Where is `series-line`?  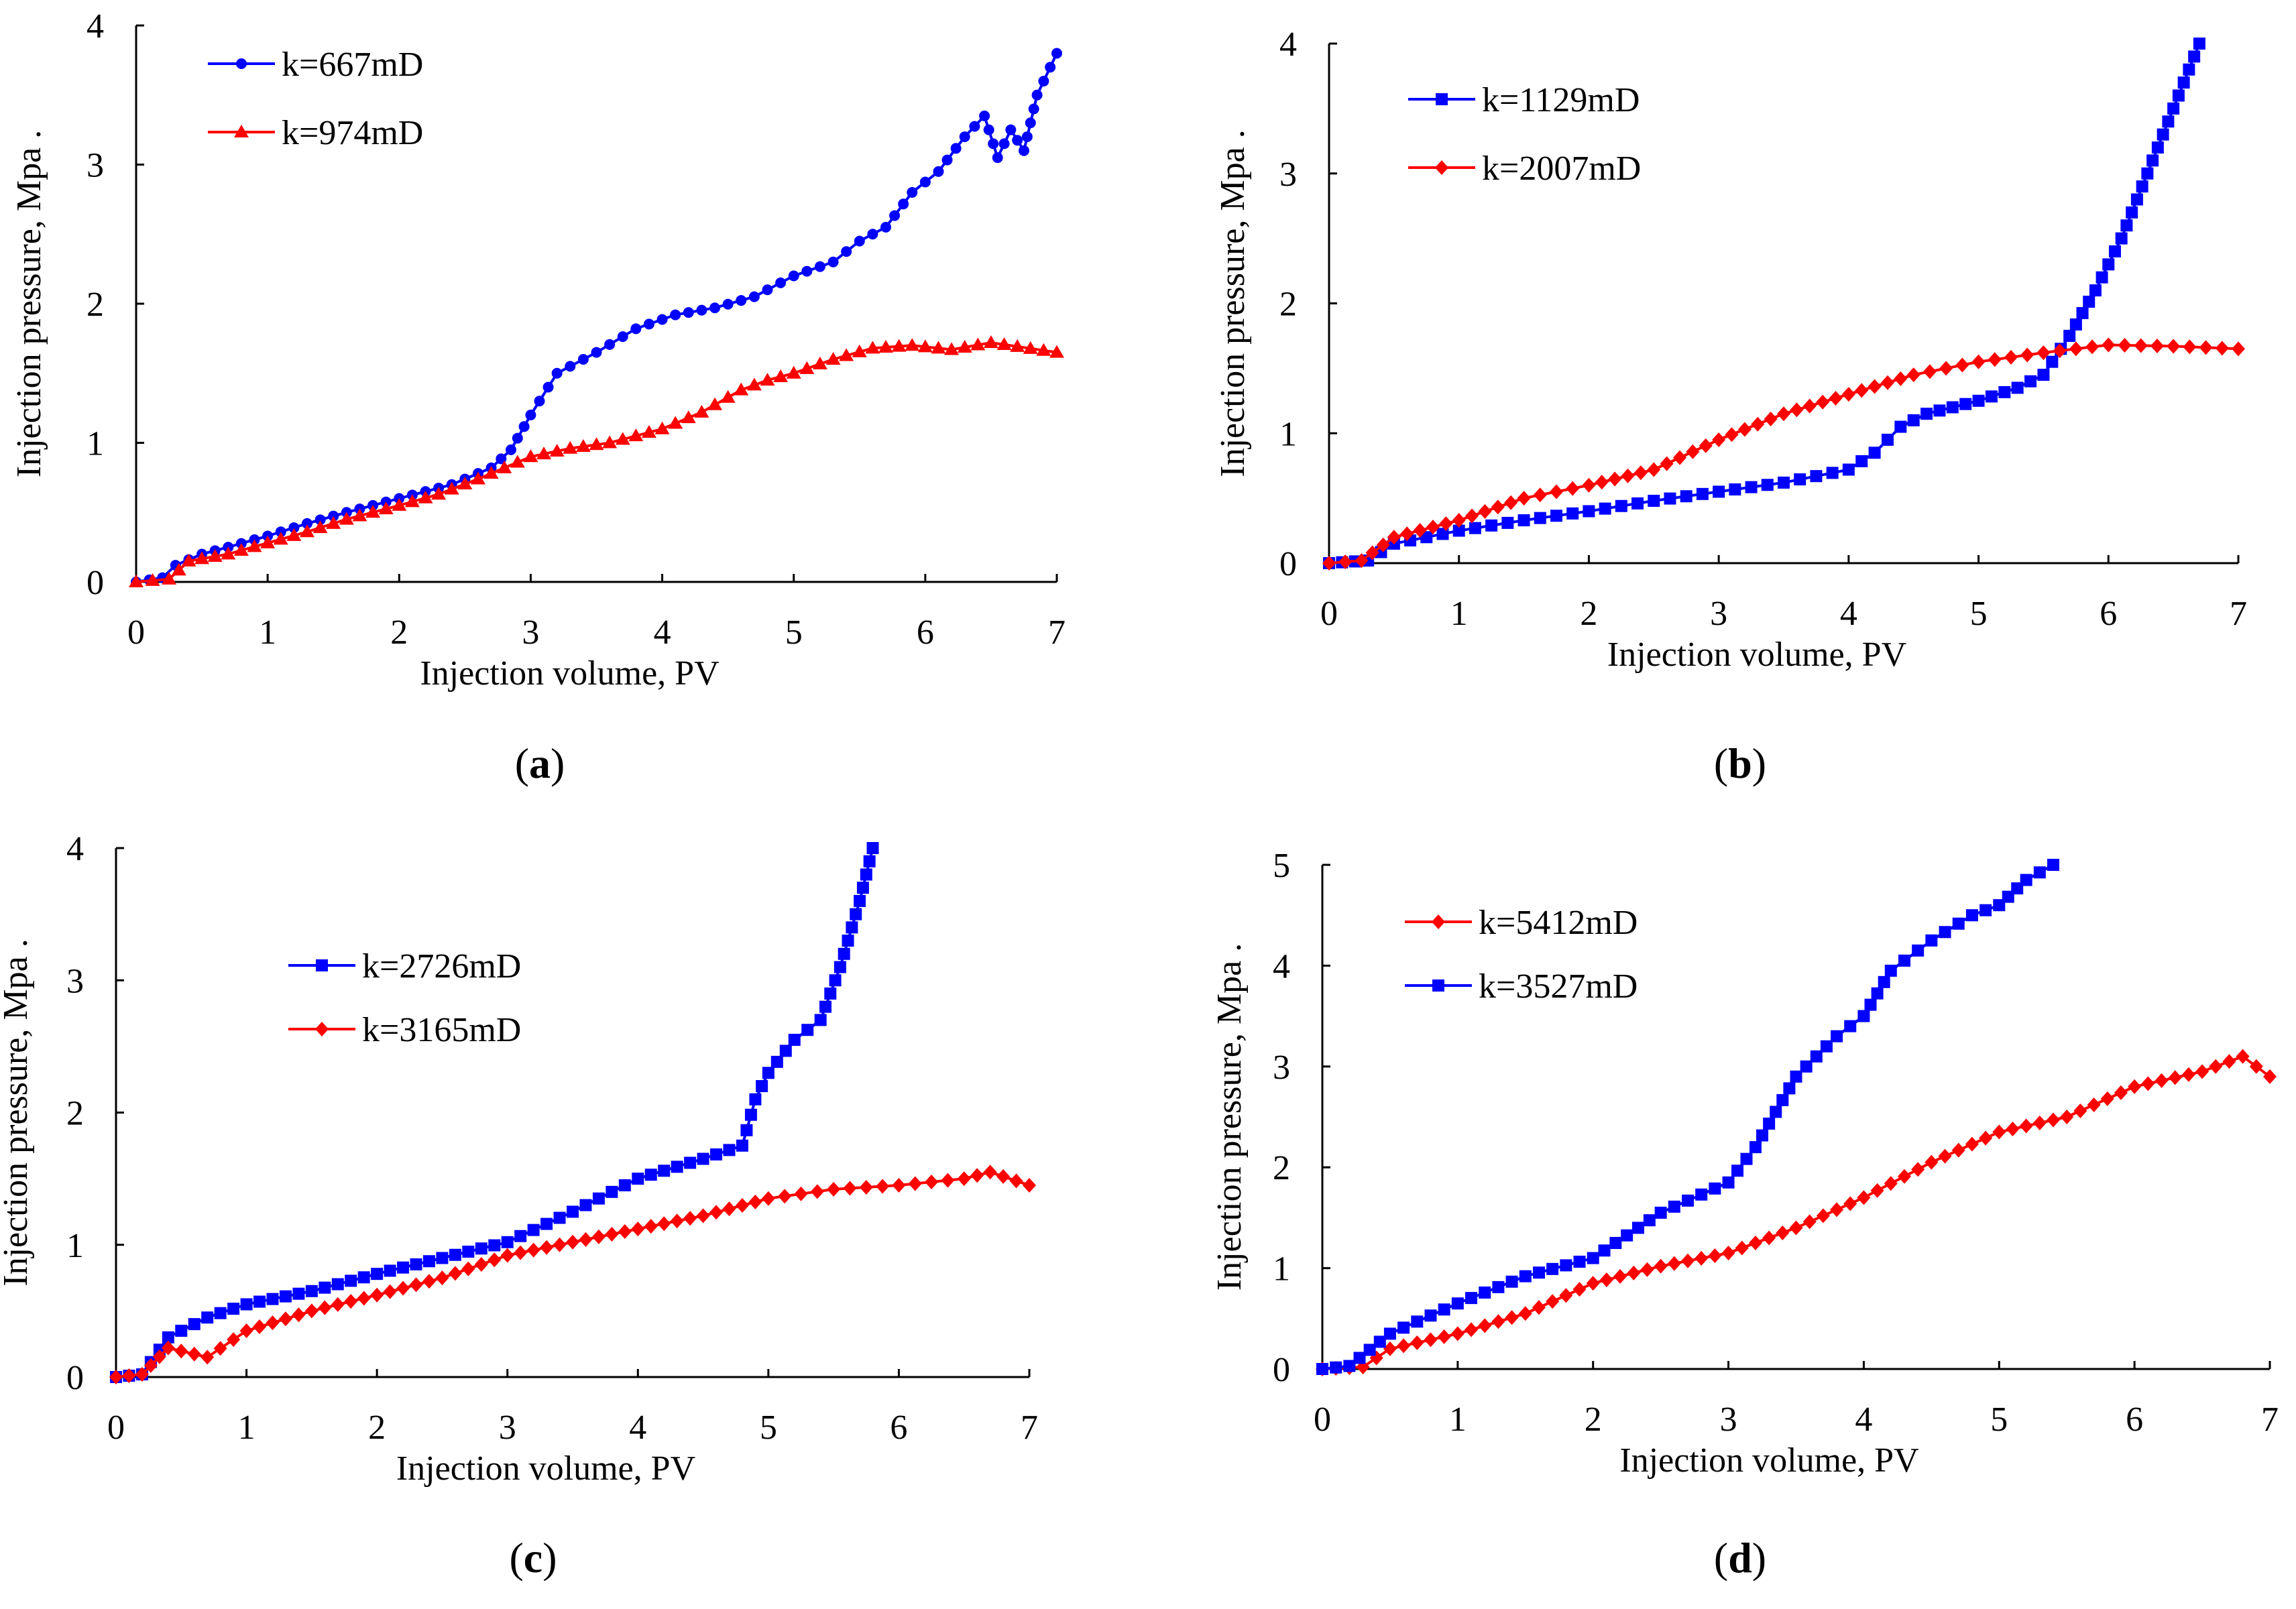 series-line is located at coordinates (572, 1274).